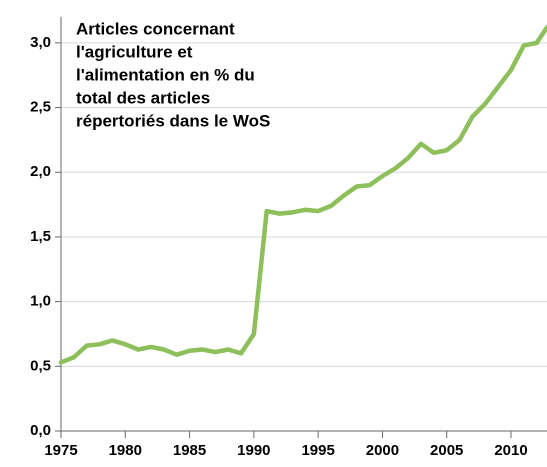 Image resolution: width=547 pixels, height=467 pixels. I want to click on chart-title: Articles concernant, so click(155, 28).